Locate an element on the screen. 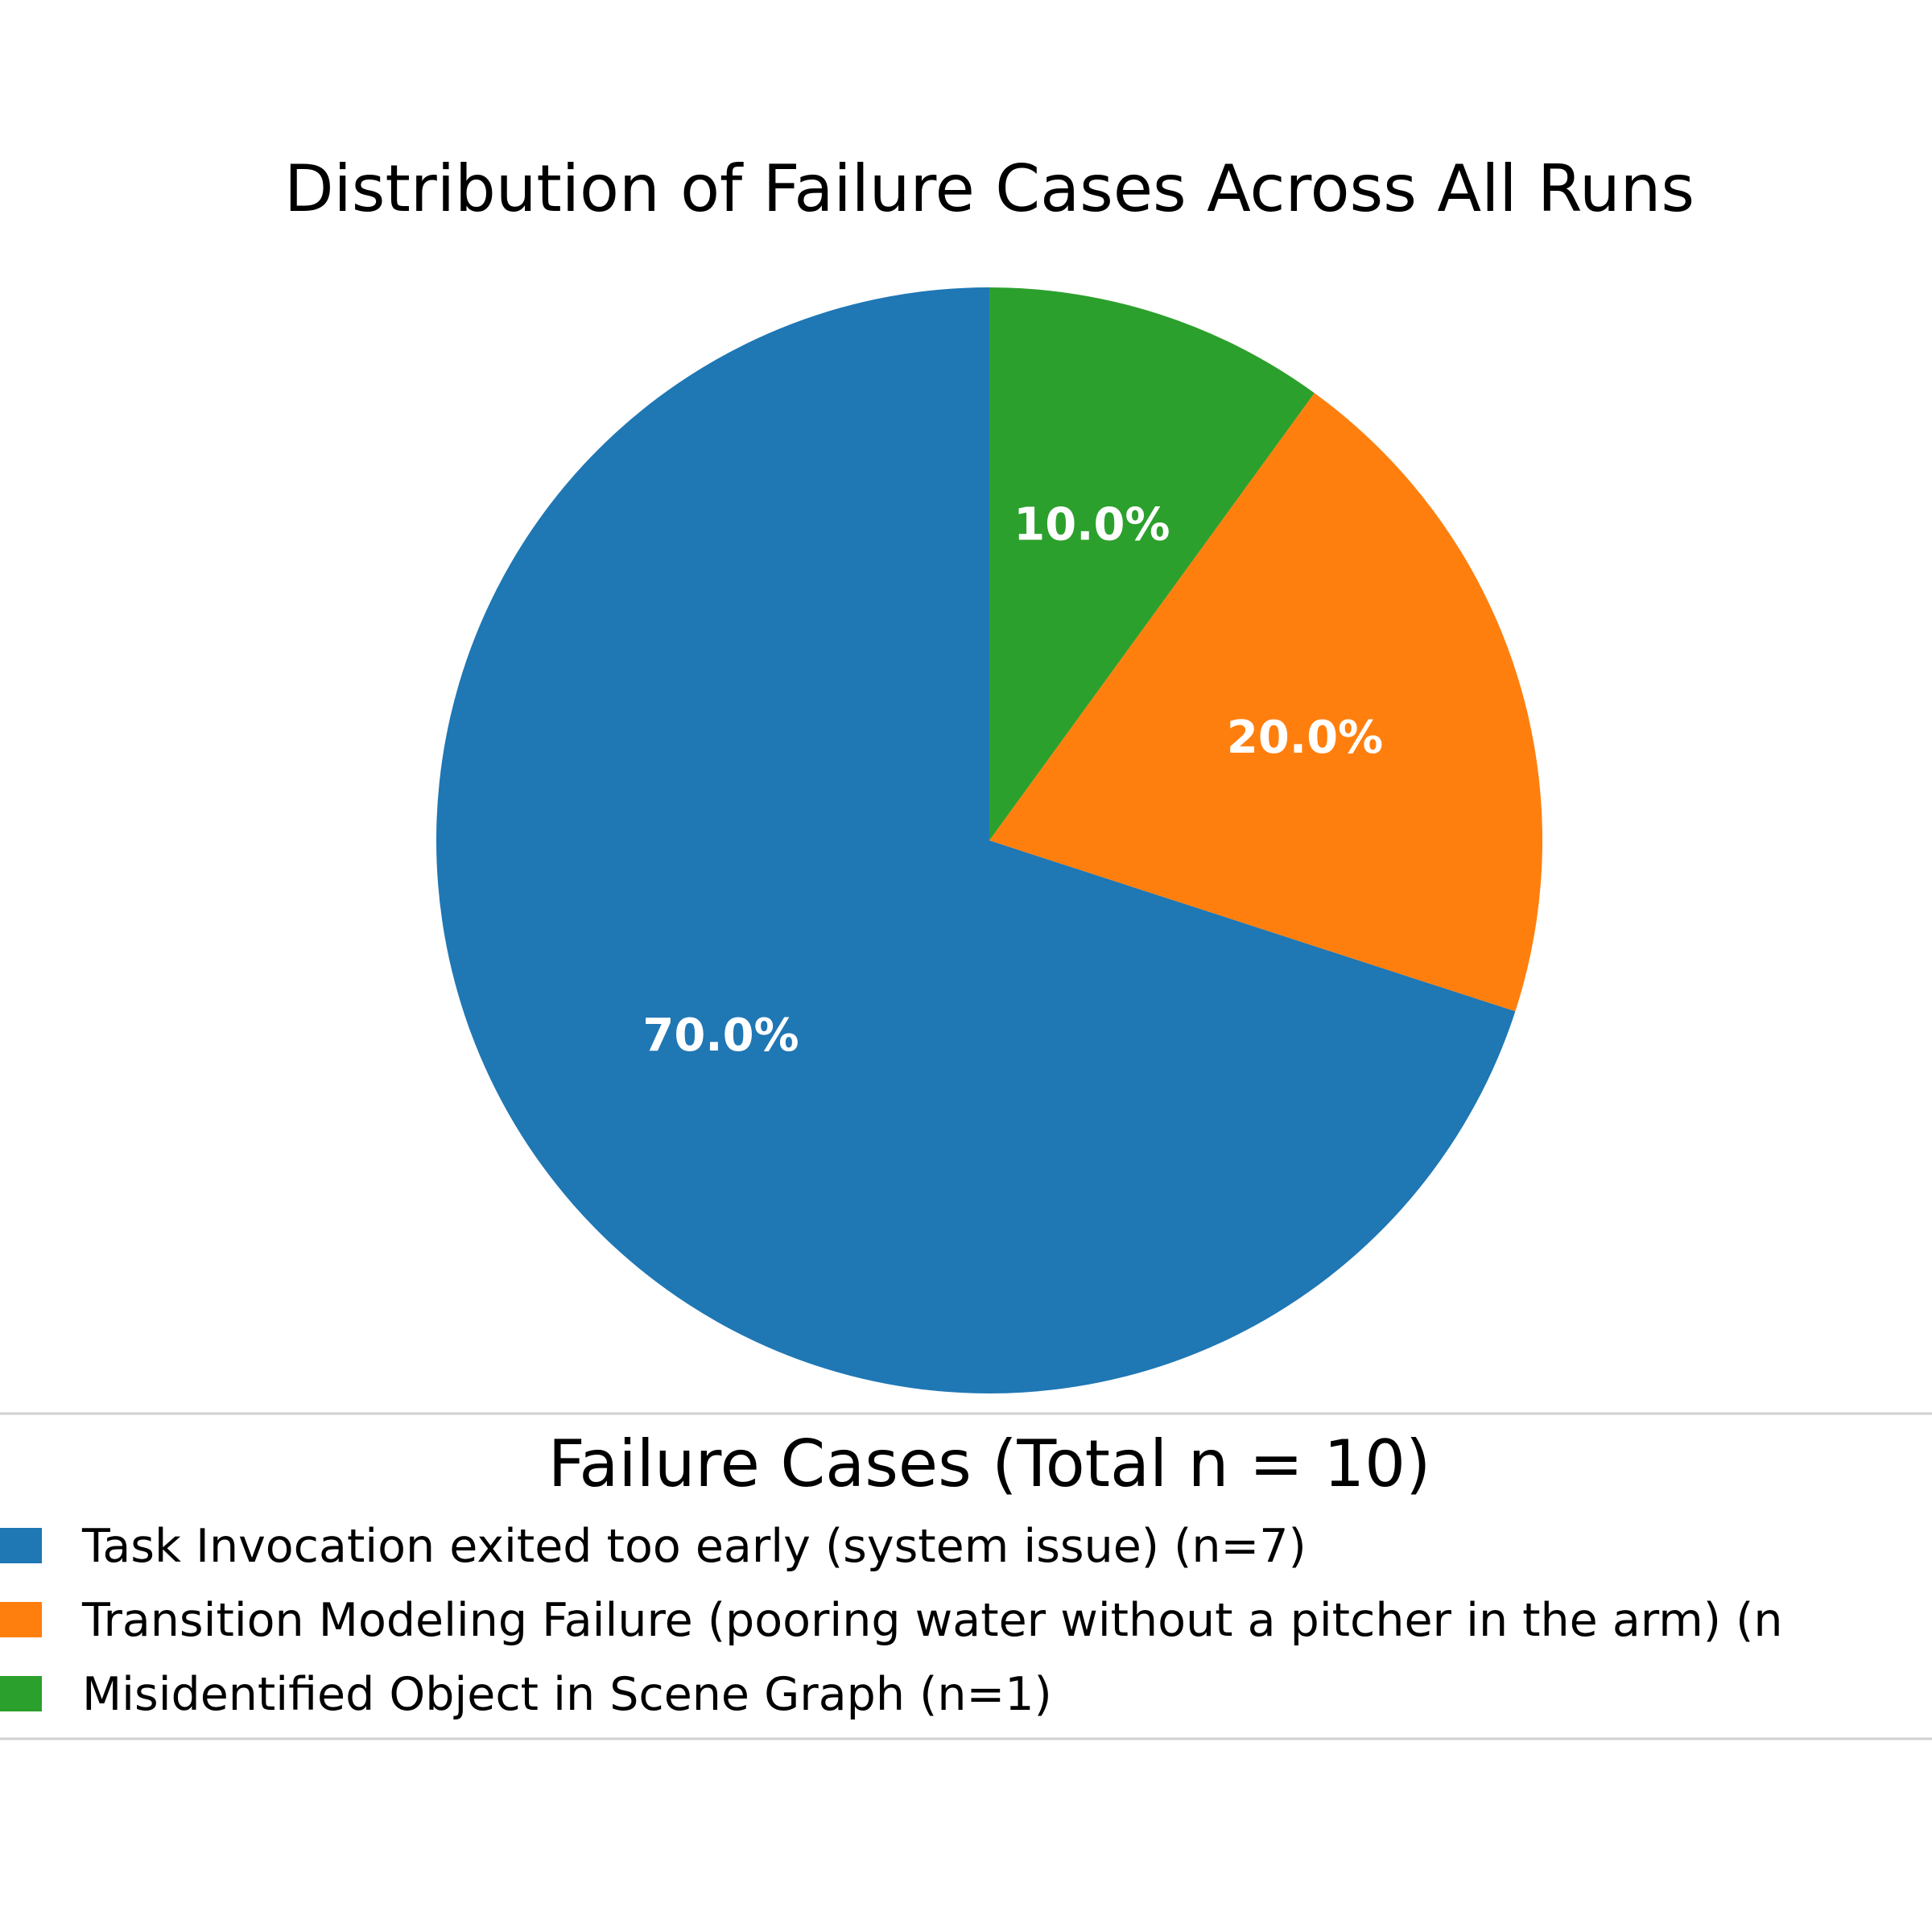  pie-percent-label: 10.0% is located at coordinates (1091, 524).